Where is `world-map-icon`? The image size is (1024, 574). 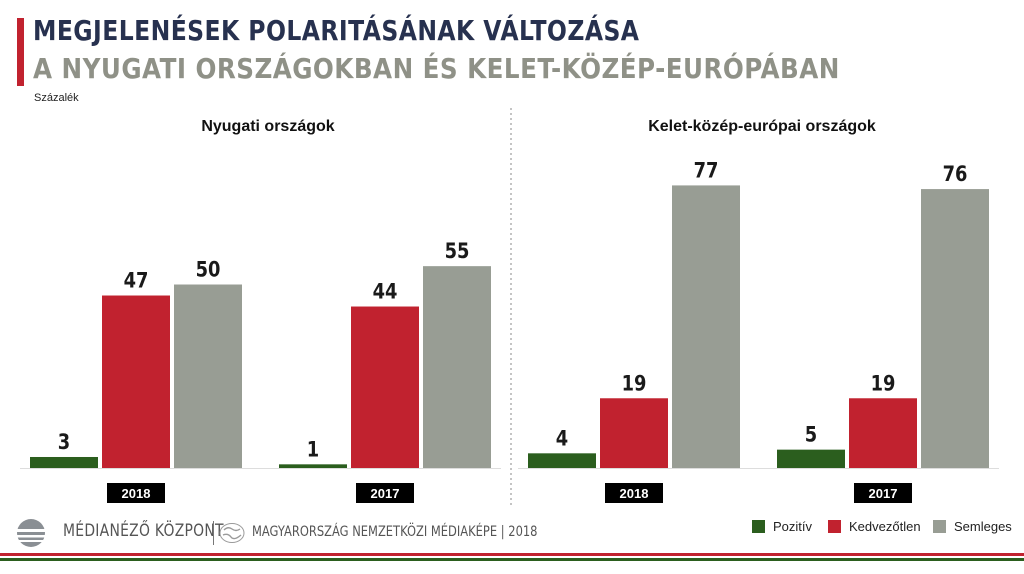 world-map-icon is located at coordinates (232, 533).